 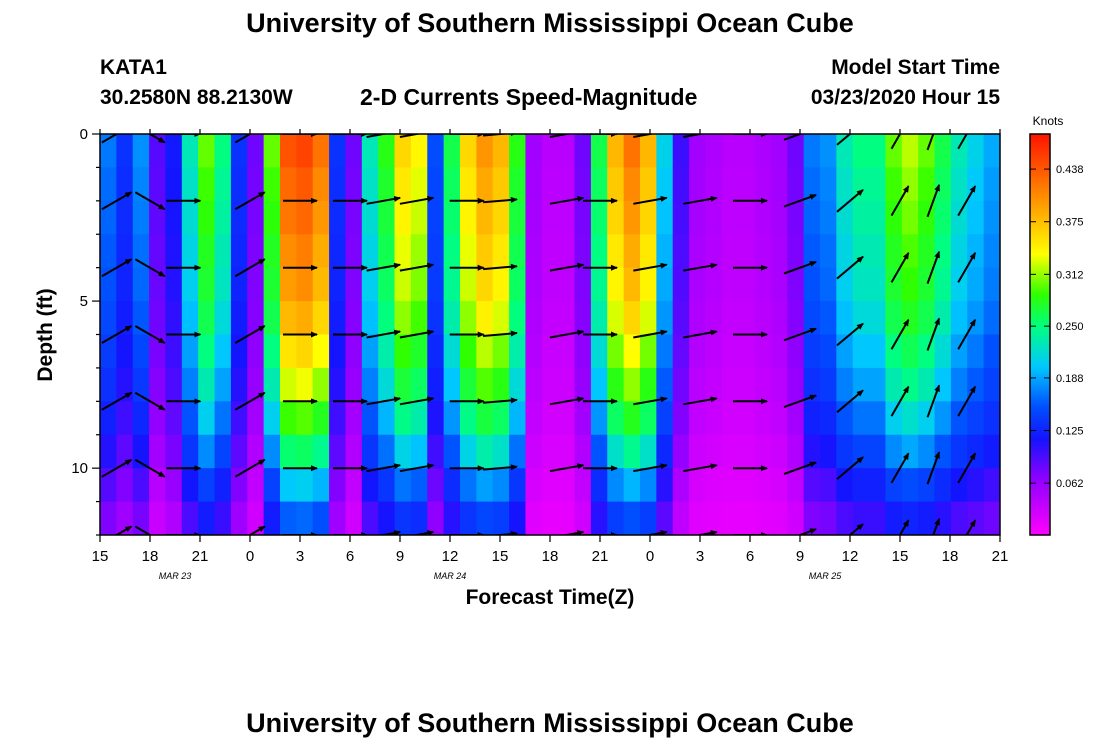 I want to click on x-tick-label: 3, so click(x=700, y=556).